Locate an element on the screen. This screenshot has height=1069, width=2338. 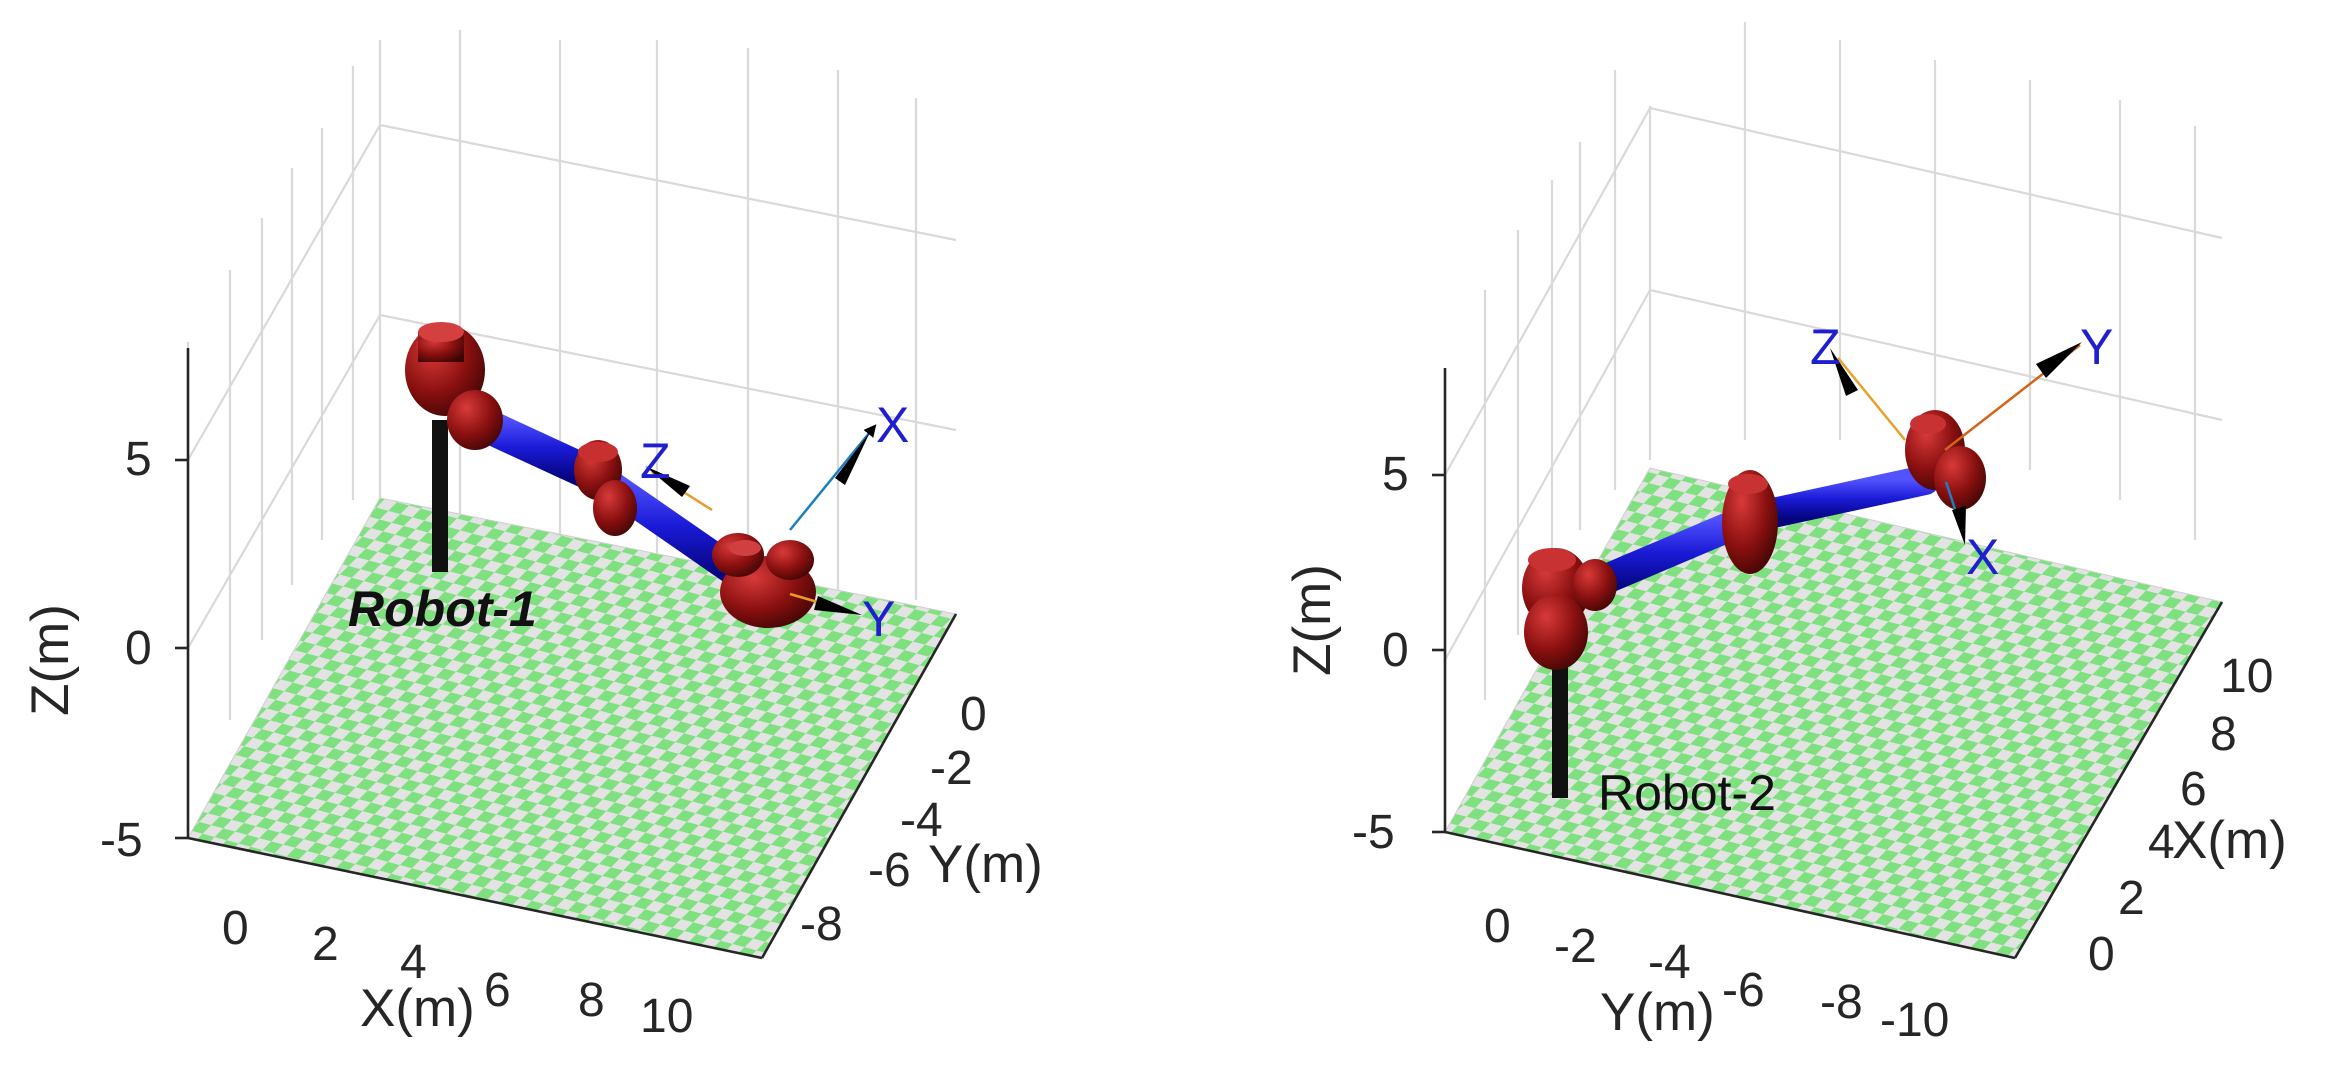
robot-1-label: Robot-1 is located at coordinates (442, 609).